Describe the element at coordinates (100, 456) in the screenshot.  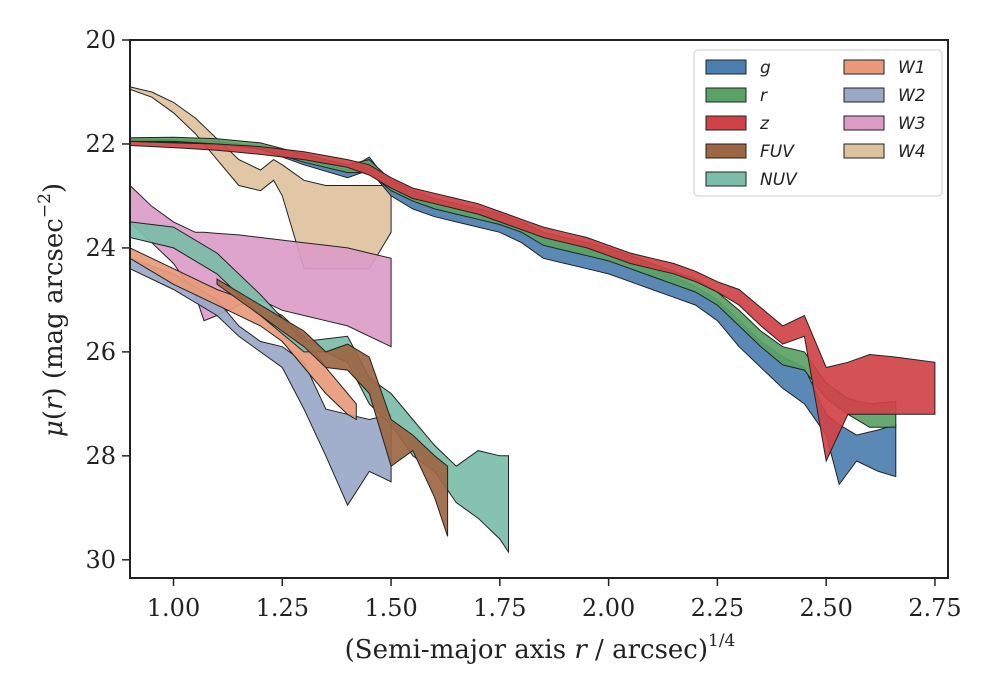
I see `y-tick-label: 28` at that location.